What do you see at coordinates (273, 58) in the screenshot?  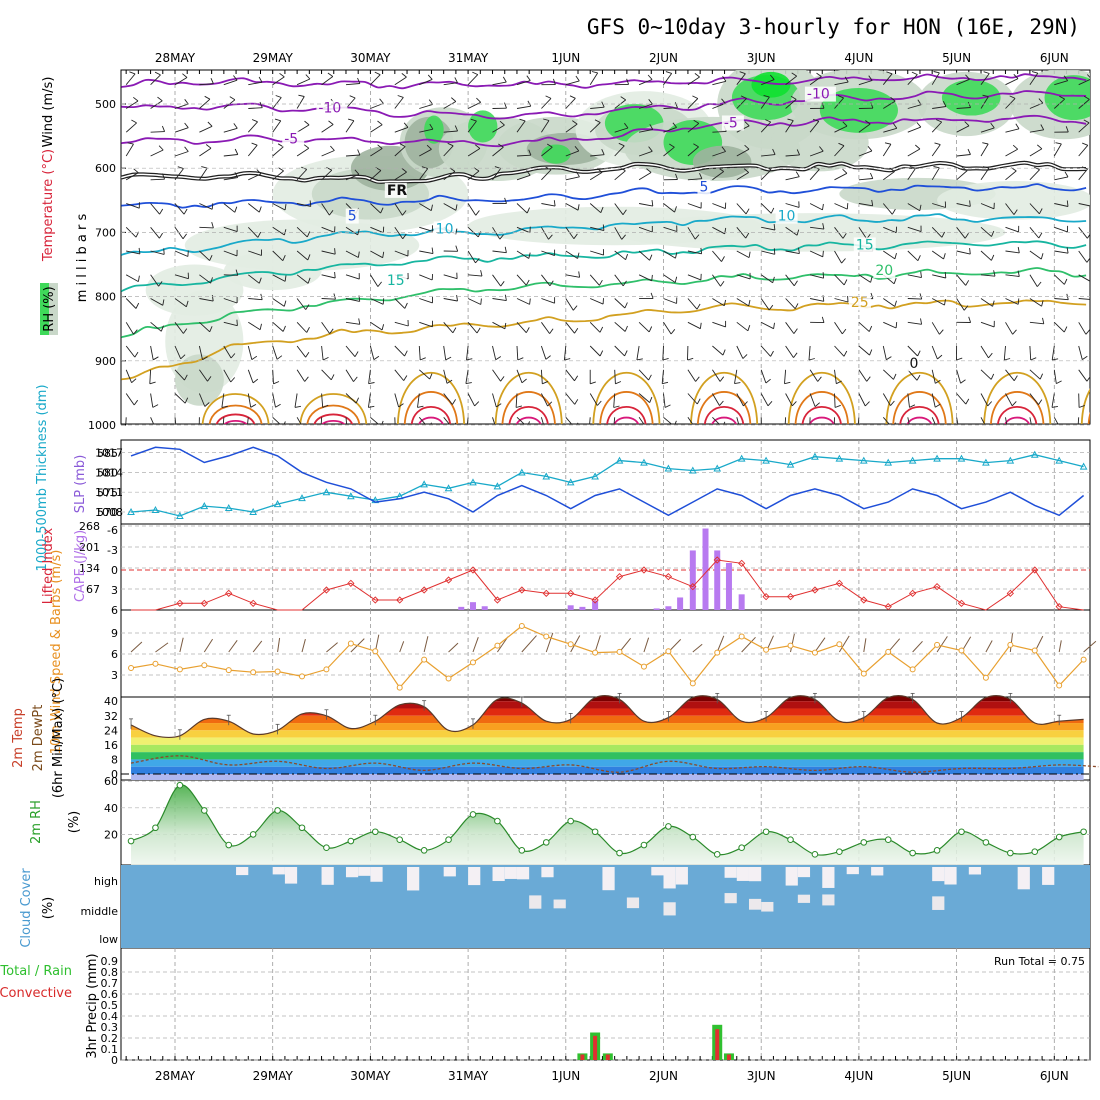 I see `top-date-label: 29MAY` at bounding box center [273, 58].